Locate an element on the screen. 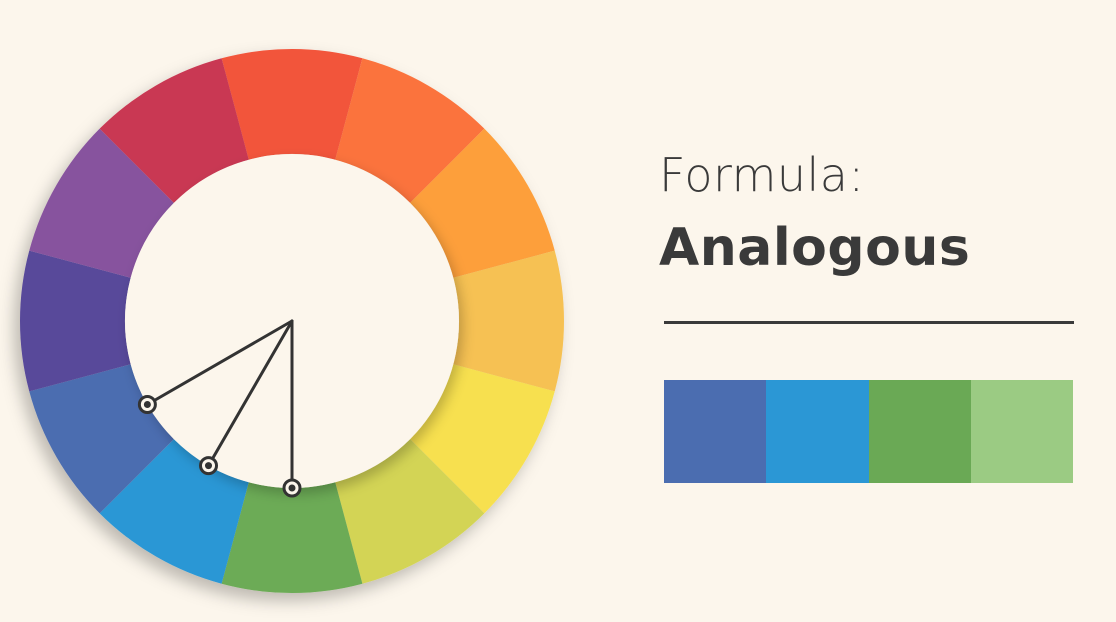 This screenshot has height=622, width=1116. selector-line-blue-violet is located at coordinates (219, 362).